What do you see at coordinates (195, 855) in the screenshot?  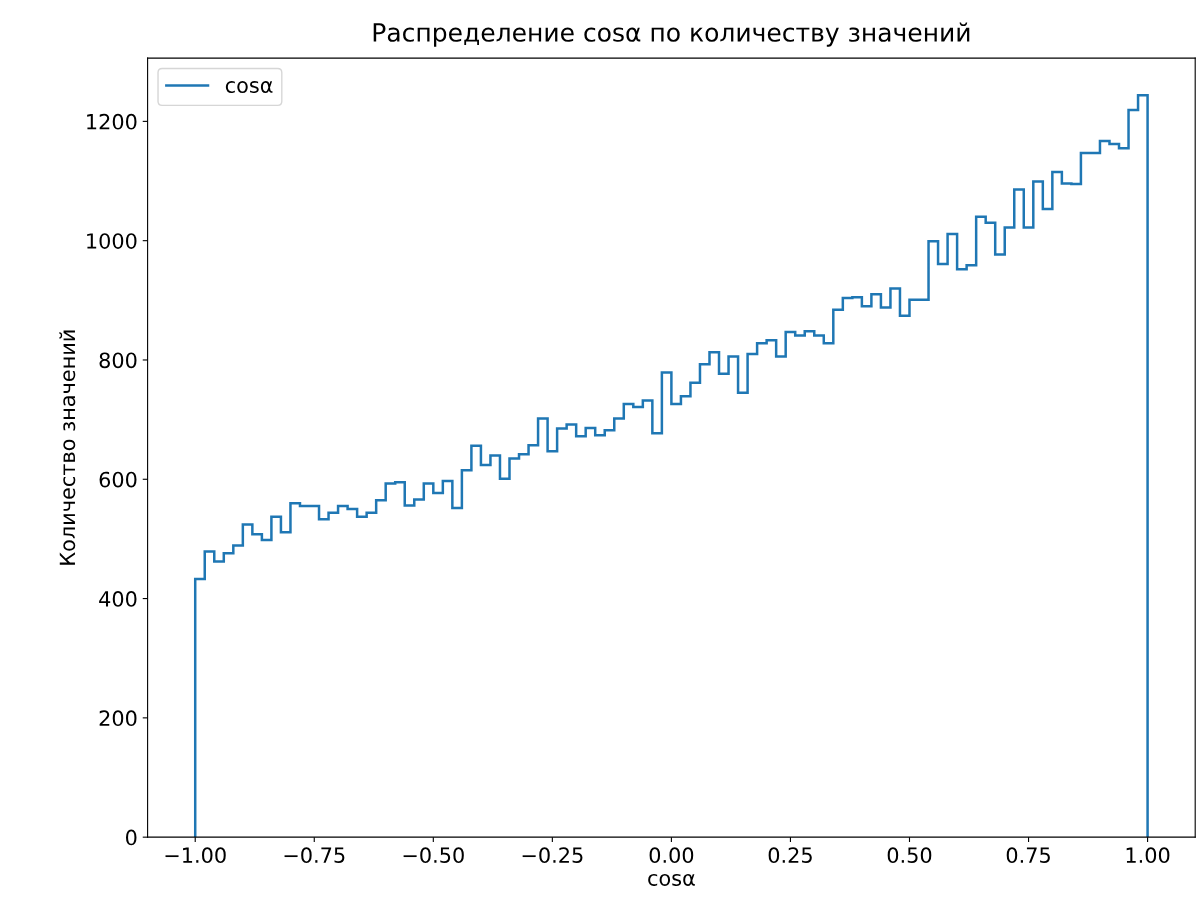 I see `x-tick-label: −1.00` at bounding box center [195, 855].